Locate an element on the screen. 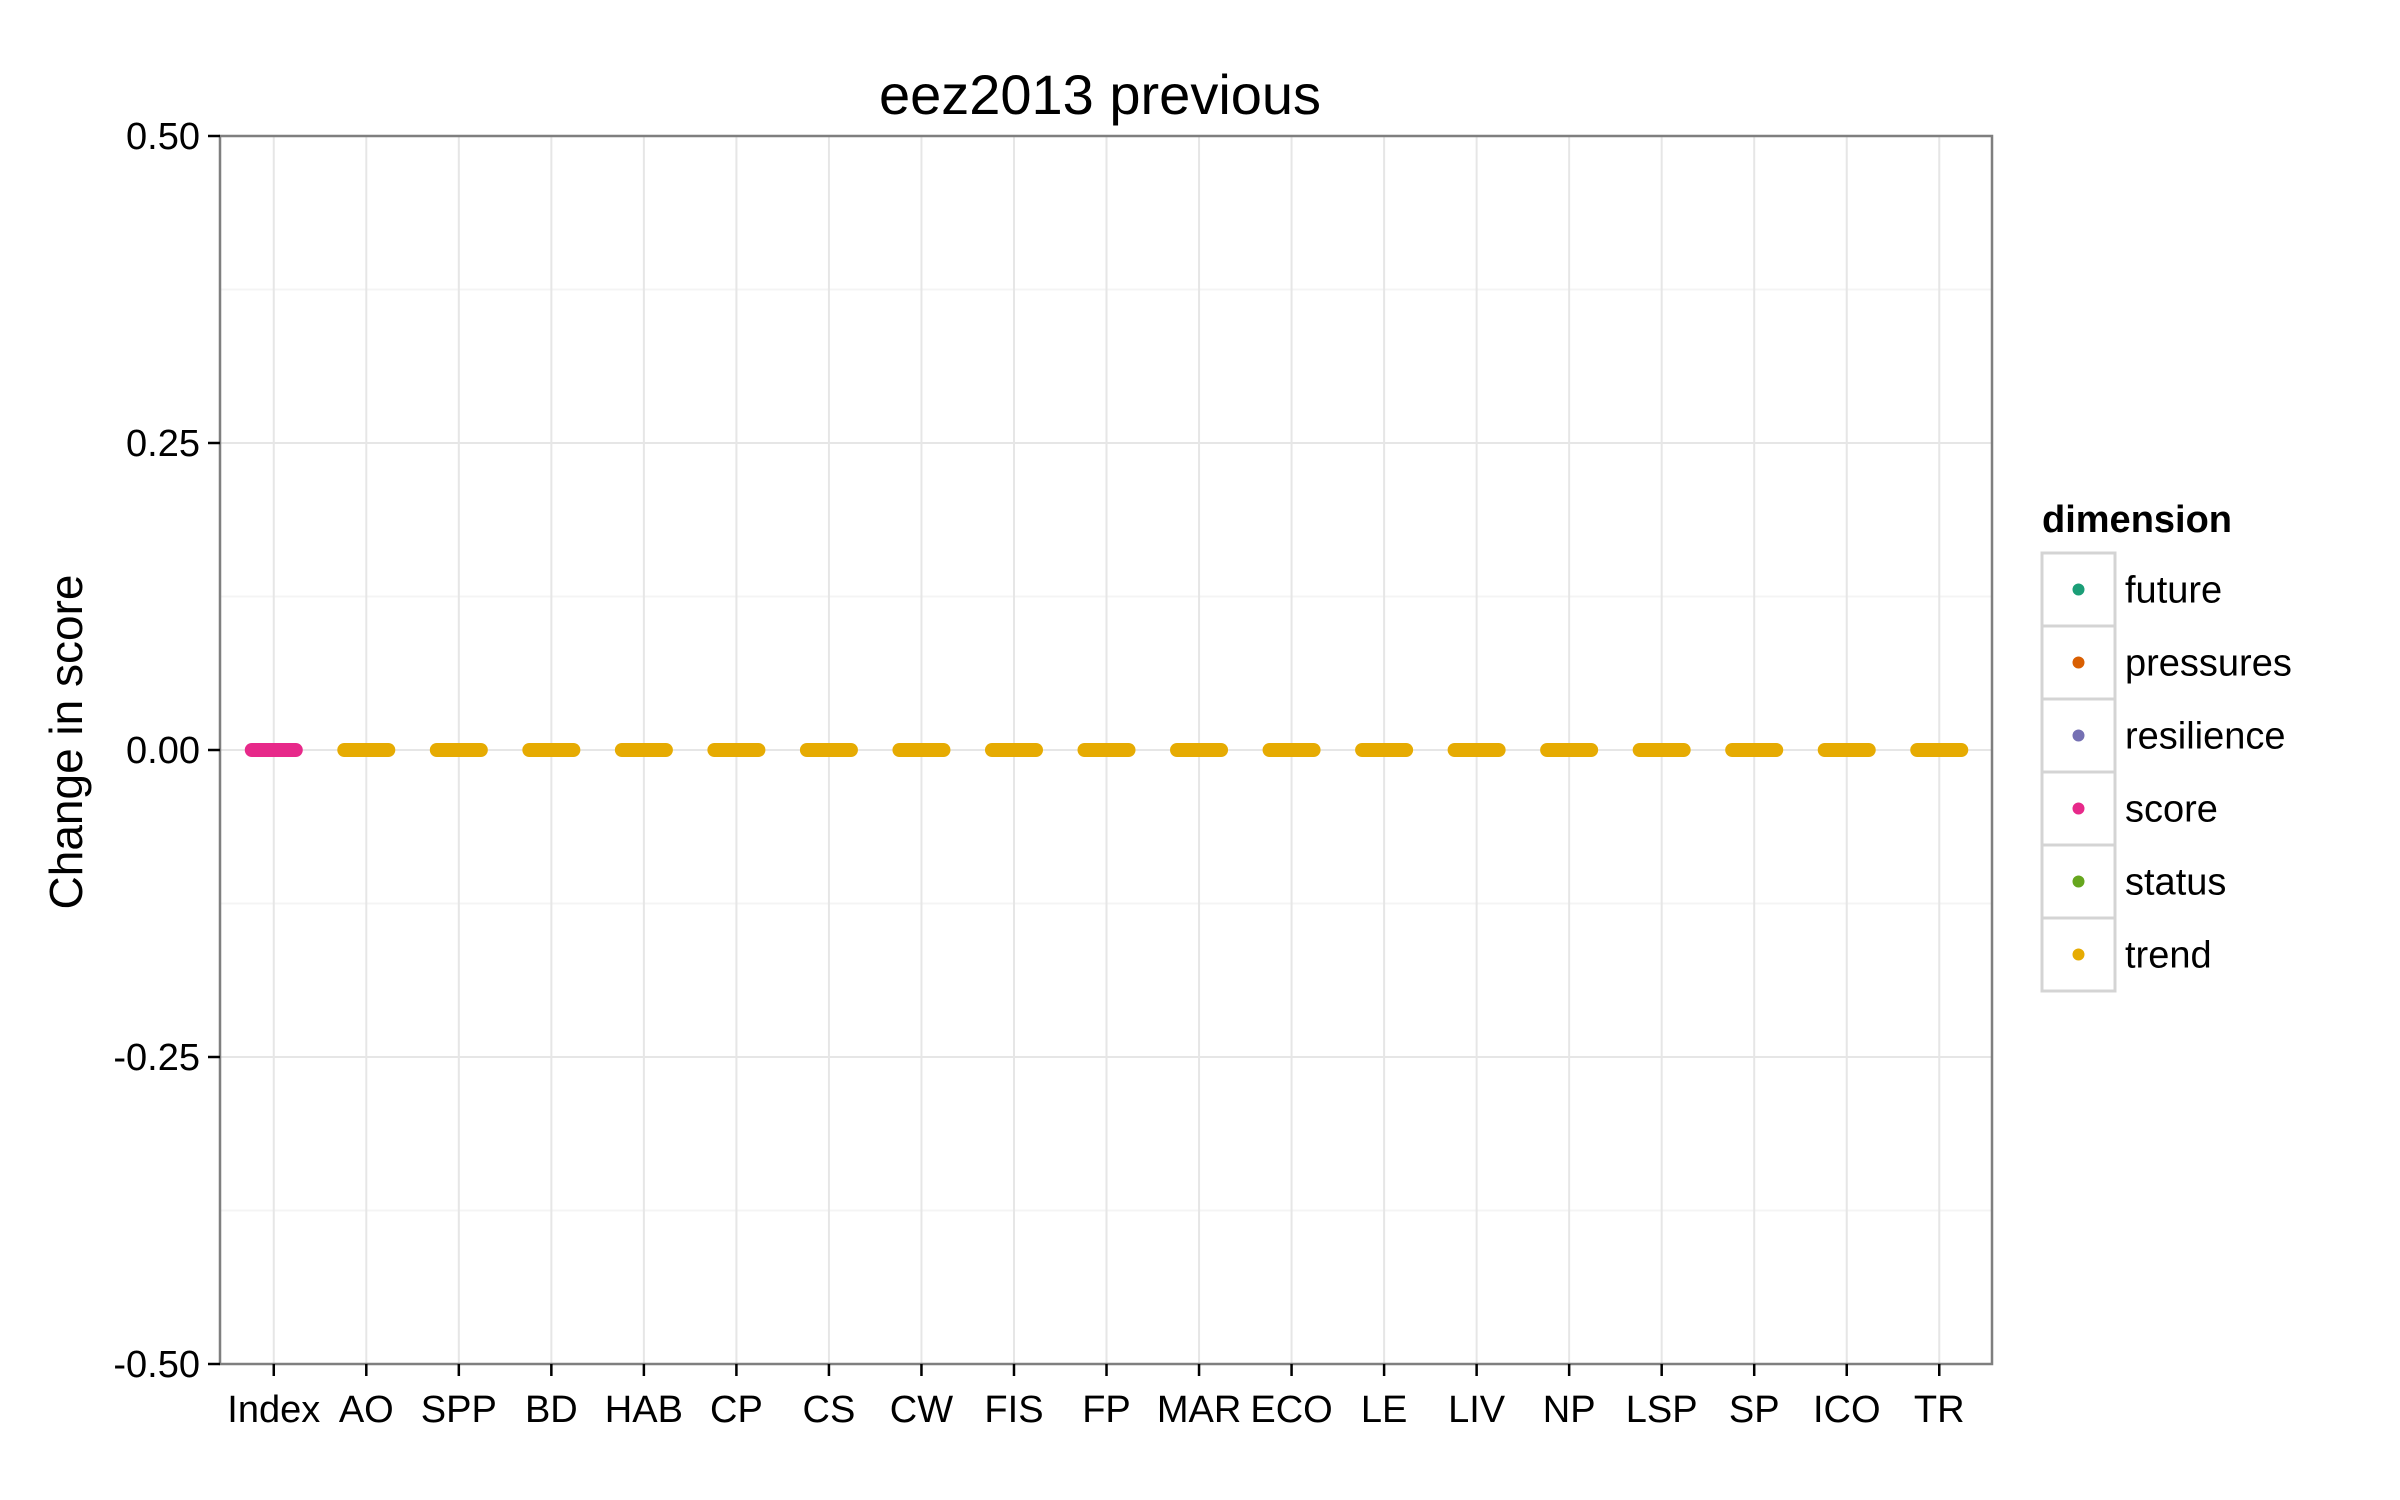 The height and width of the screenshot is (1500, 2400). x-tick-label-SPP: SPP is located at coordinates (459, 1410).